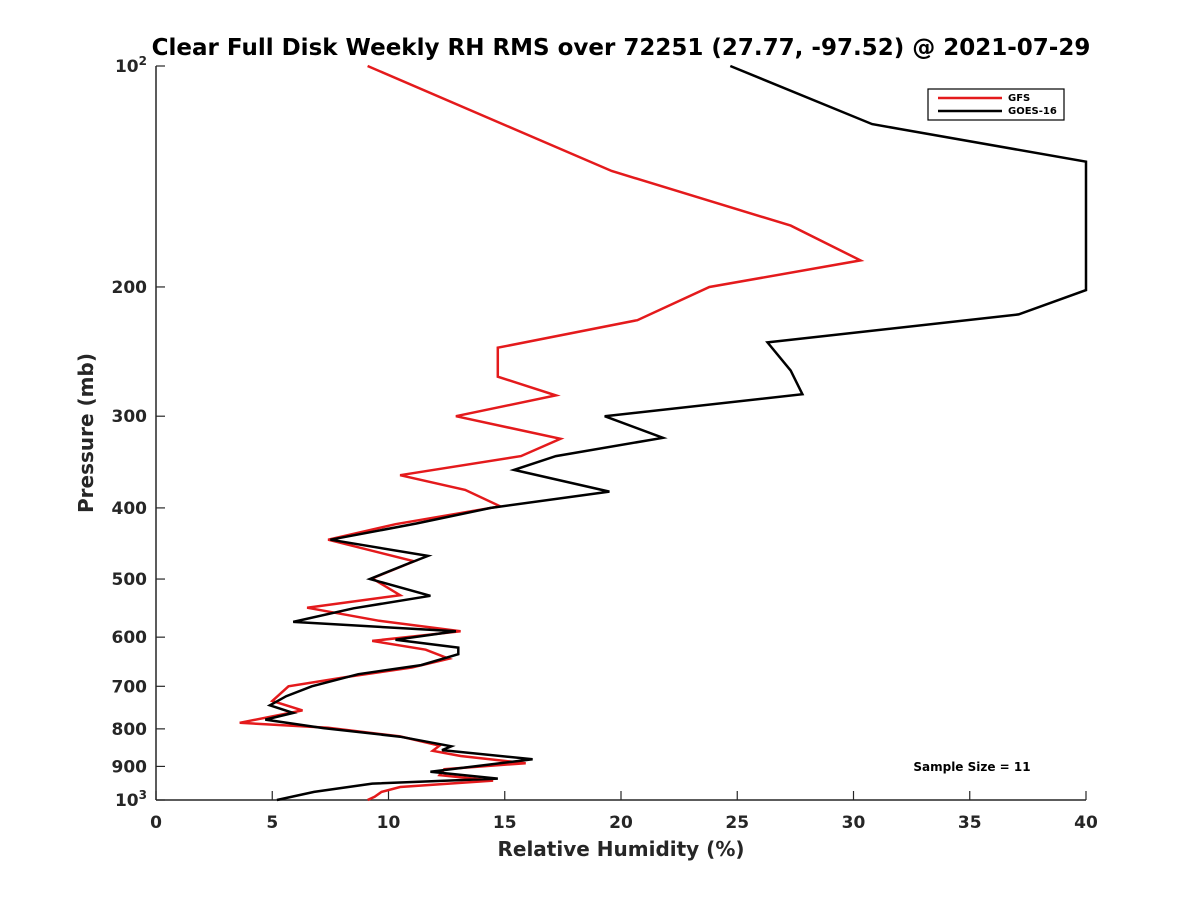  Describe the element at coordinates (130, 417) in the screenshot. I see `y-tick-label: 300` at that location.